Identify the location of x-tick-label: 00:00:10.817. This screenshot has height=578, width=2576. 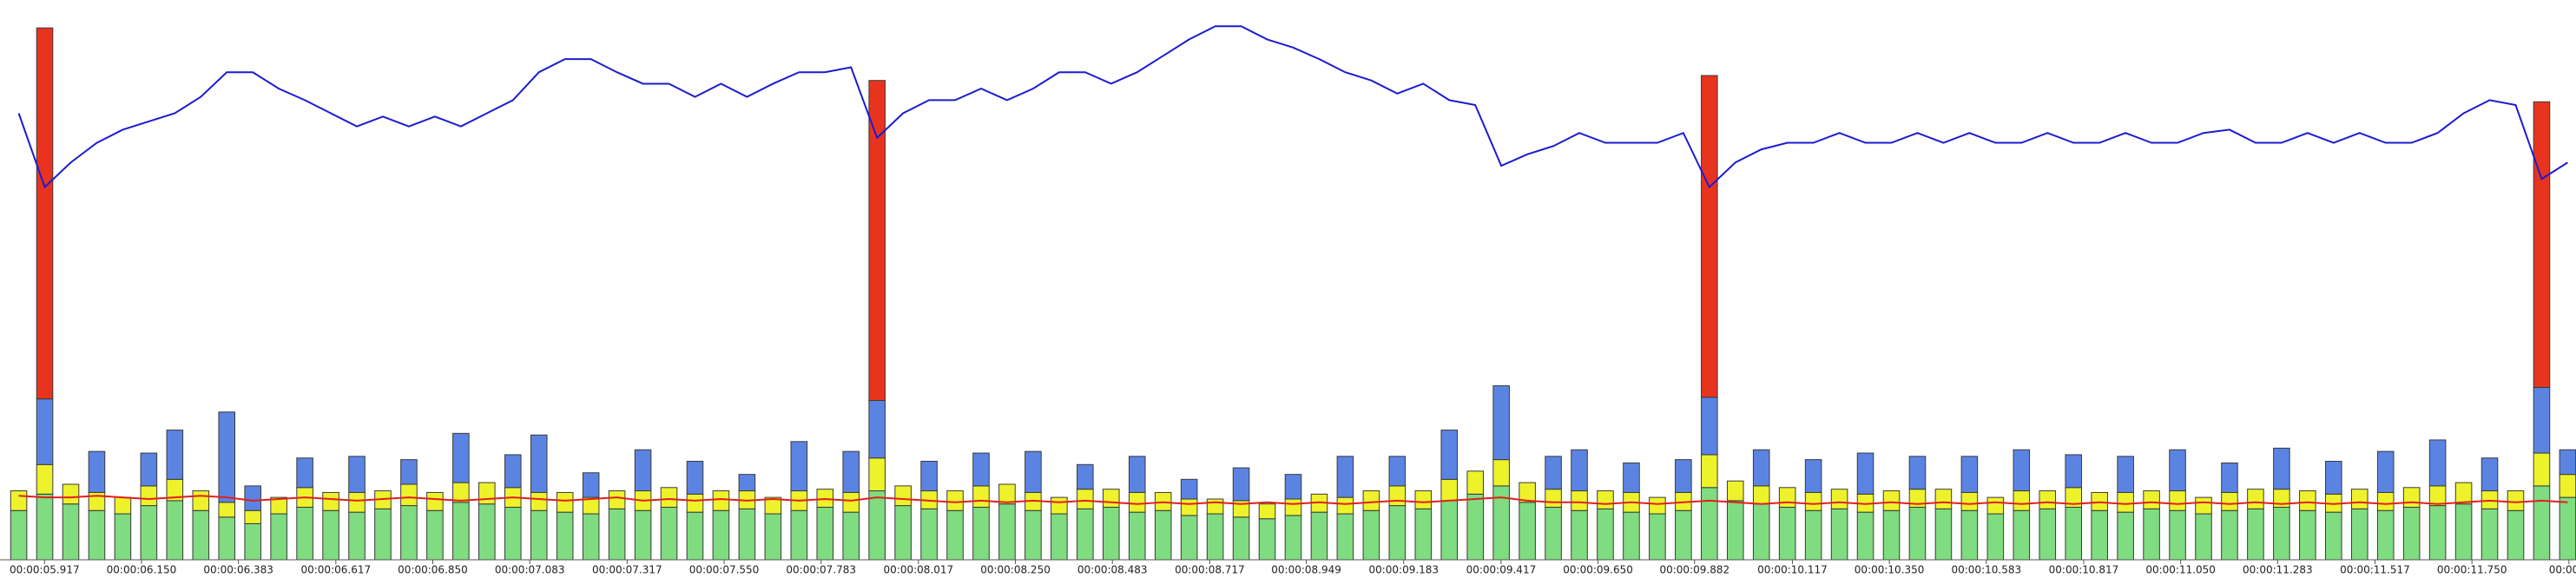
(2084, 570).